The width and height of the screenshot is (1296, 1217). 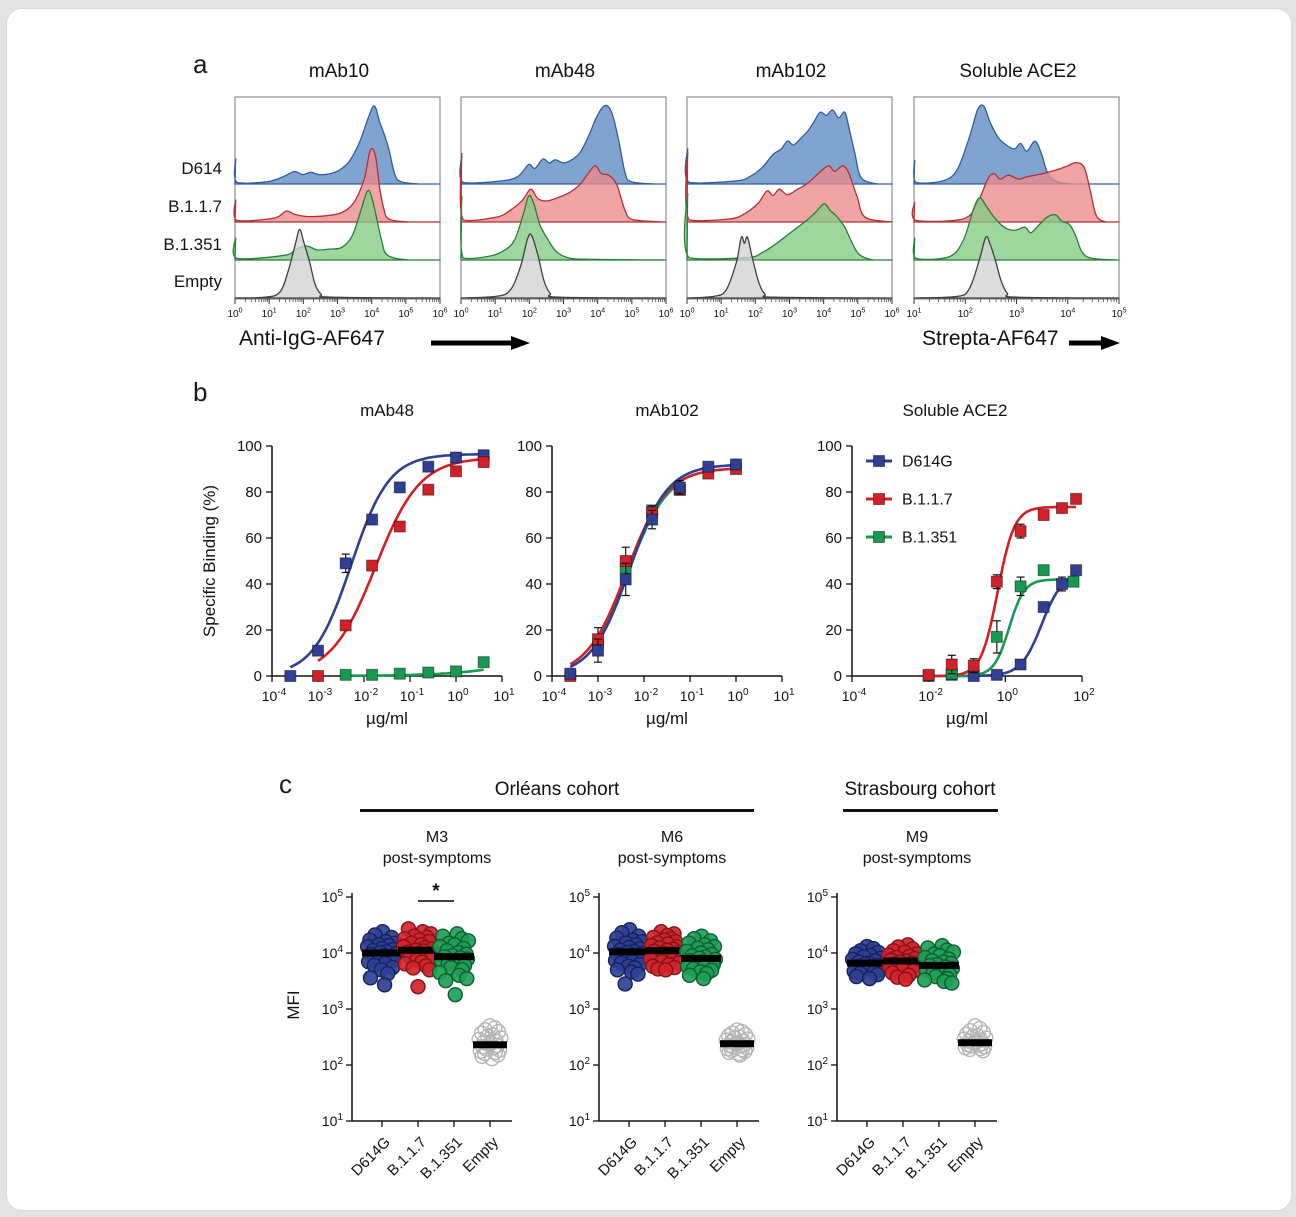 I want to click on subplot-title-b-mab102: mAb102, so click(x=667, y=410).